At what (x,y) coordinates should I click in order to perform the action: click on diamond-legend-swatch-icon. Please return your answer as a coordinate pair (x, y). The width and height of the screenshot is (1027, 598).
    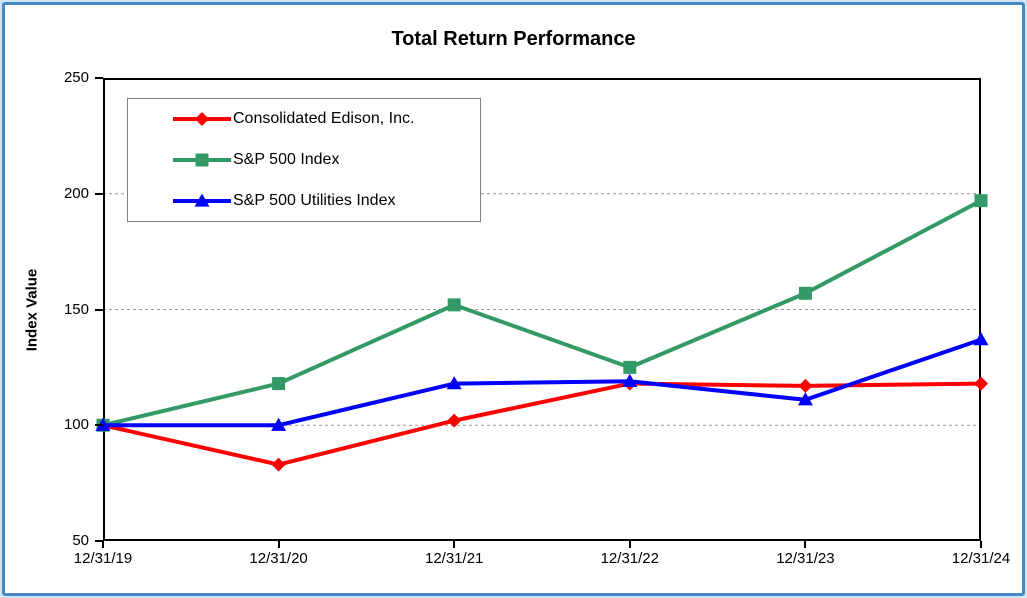
    Looking at the image, I should click on (202, 119).